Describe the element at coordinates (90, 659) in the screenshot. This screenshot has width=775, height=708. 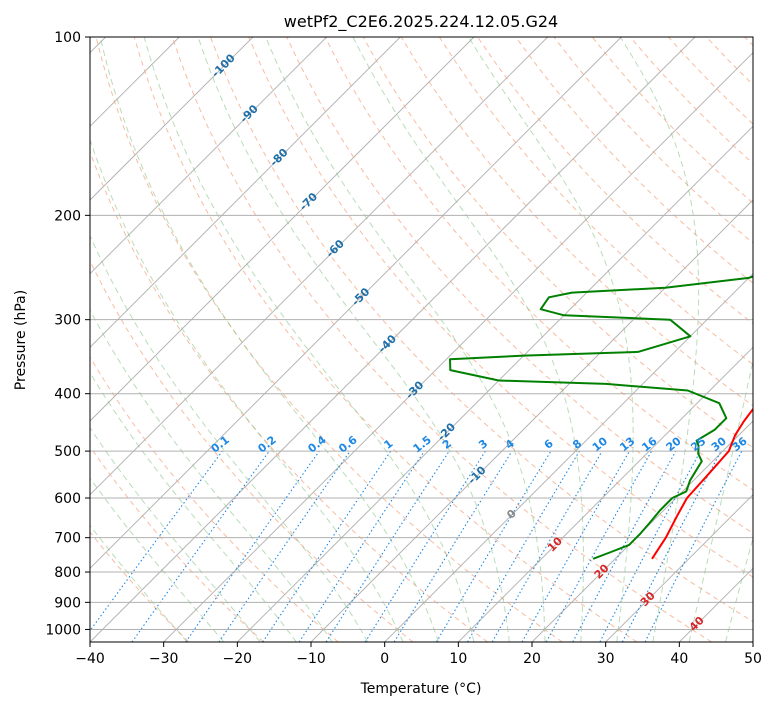
I see `x-tick-label: −40` at that location.